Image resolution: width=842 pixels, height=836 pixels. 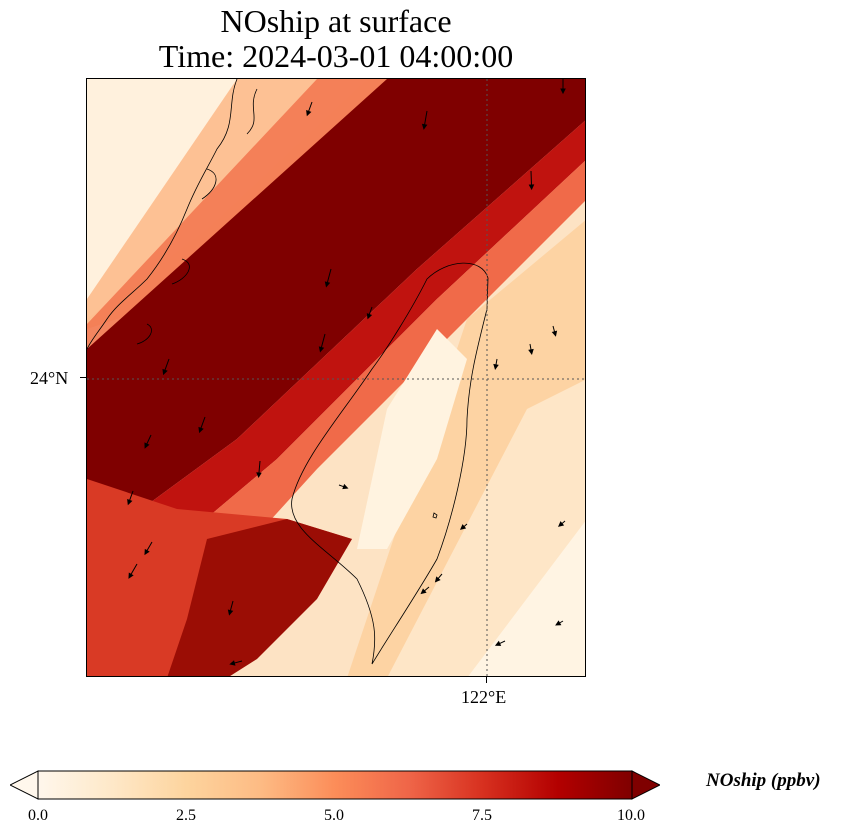 I want to click on island-coastline, so click(x=390, y=463).